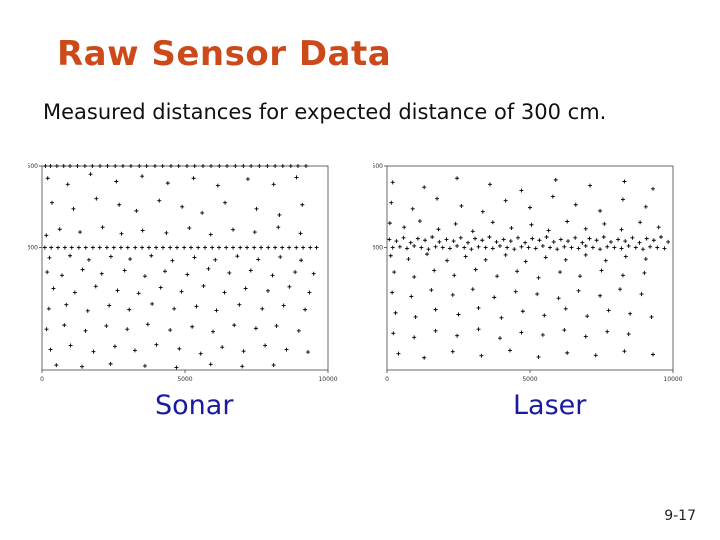  Describe the element at coordinates (378, 166) in the screenshot. I see `laser-y-tick-label: 500` at that location.